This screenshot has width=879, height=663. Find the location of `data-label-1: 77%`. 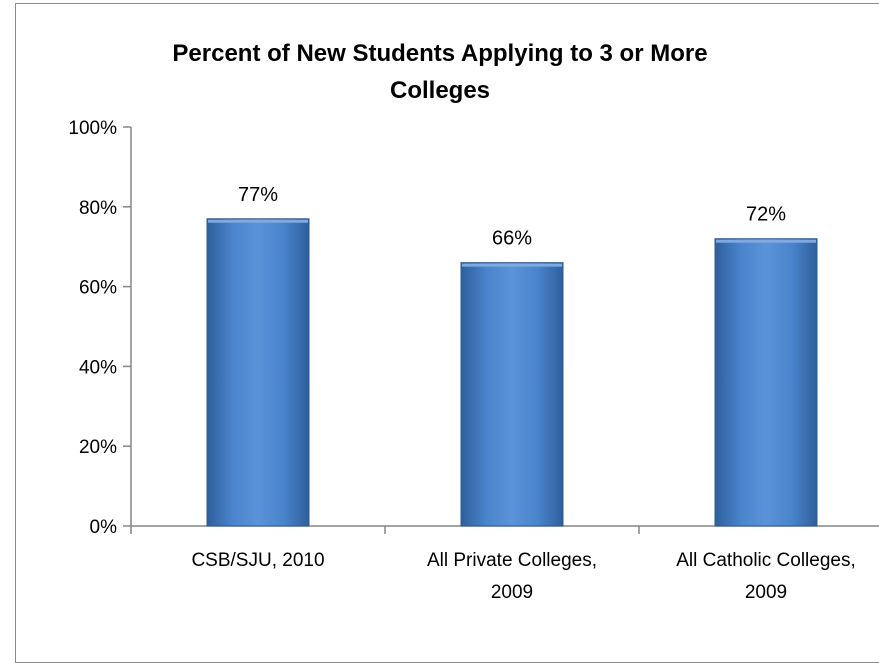

data-label-1: 77% is located at coordinates (258, 195).